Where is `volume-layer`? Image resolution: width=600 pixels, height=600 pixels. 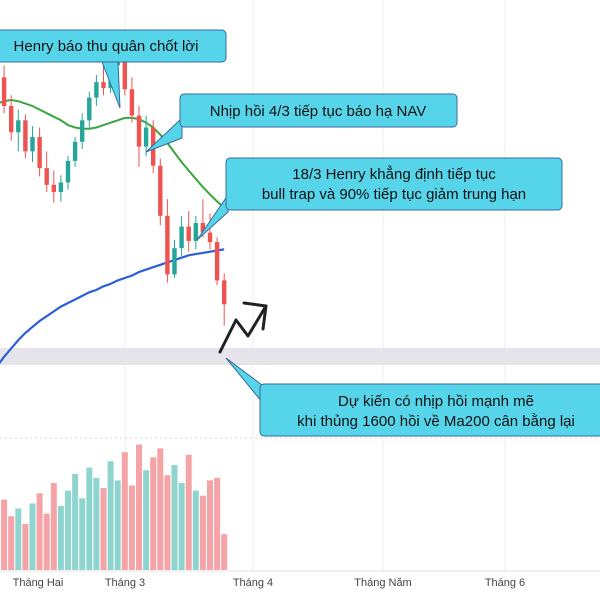
volume-layer is located at coordinates (114, 507).